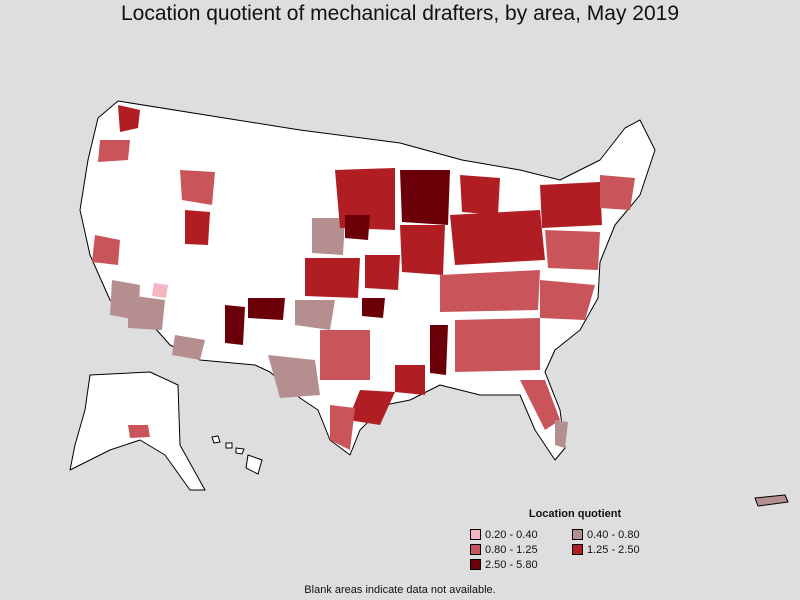 This screenshot has height=600, width=800. I want to click on region-california-north, so click(106, 250).